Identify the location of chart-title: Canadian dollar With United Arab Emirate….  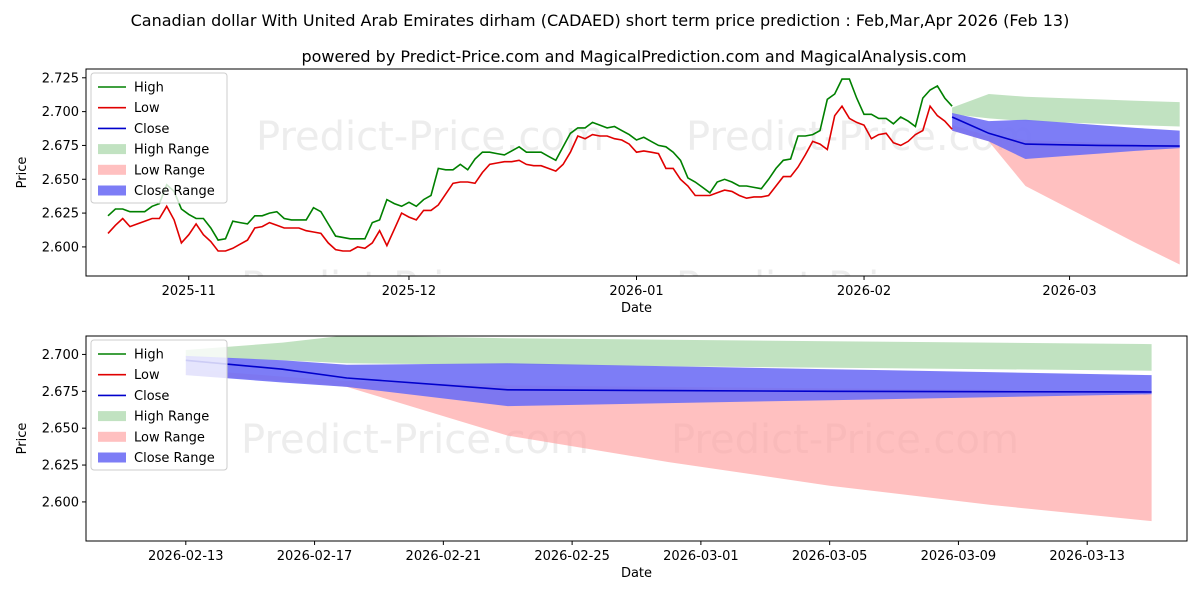
(600, 20).